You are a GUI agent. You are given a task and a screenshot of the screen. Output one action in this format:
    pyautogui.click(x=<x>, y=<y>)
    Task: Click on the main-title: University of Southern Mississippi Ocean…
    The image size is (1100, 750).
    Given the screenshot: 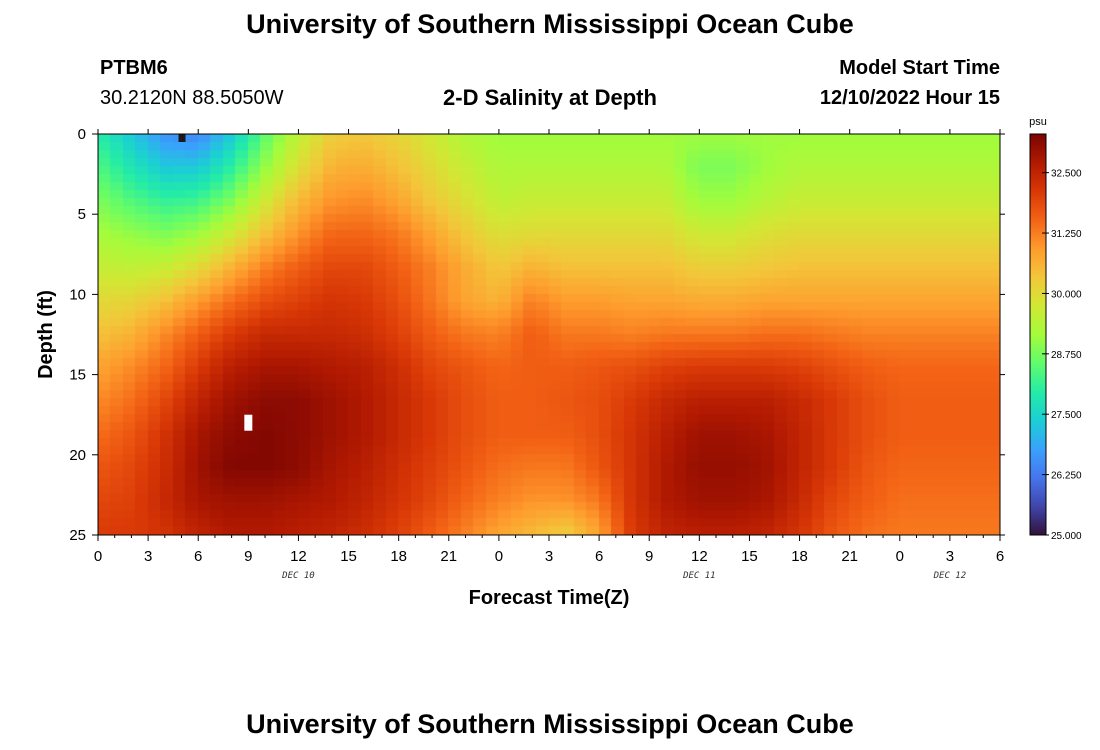 What is the action you would take?
    pyautogui.click(x=550, y=24)
    